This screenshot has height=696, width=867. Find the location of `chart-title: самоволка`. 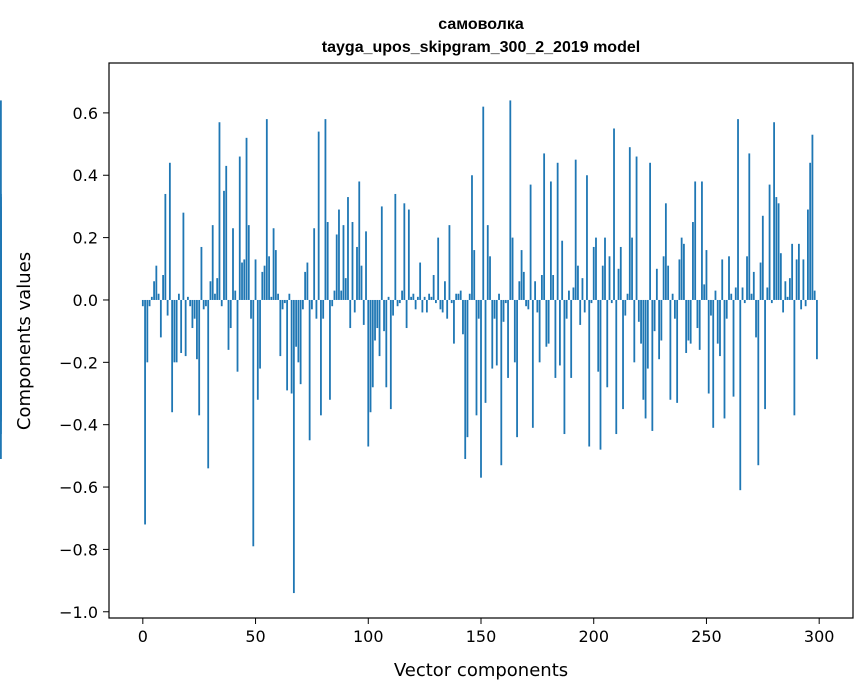

chart-title: самоволка is located at coordinates (481, 24).